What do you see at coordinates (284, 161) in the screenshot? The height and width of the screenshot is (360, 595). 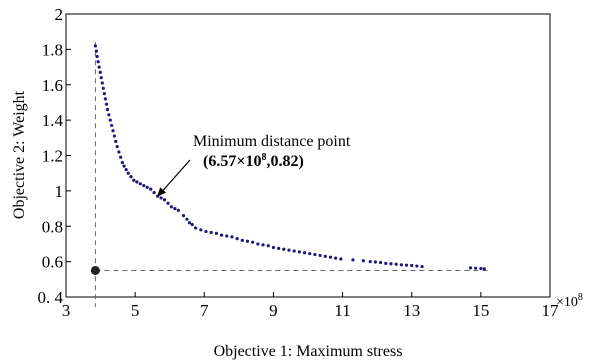 I see `annotation-coords-tail: ,0.82)` at bounding box center [284, 161].